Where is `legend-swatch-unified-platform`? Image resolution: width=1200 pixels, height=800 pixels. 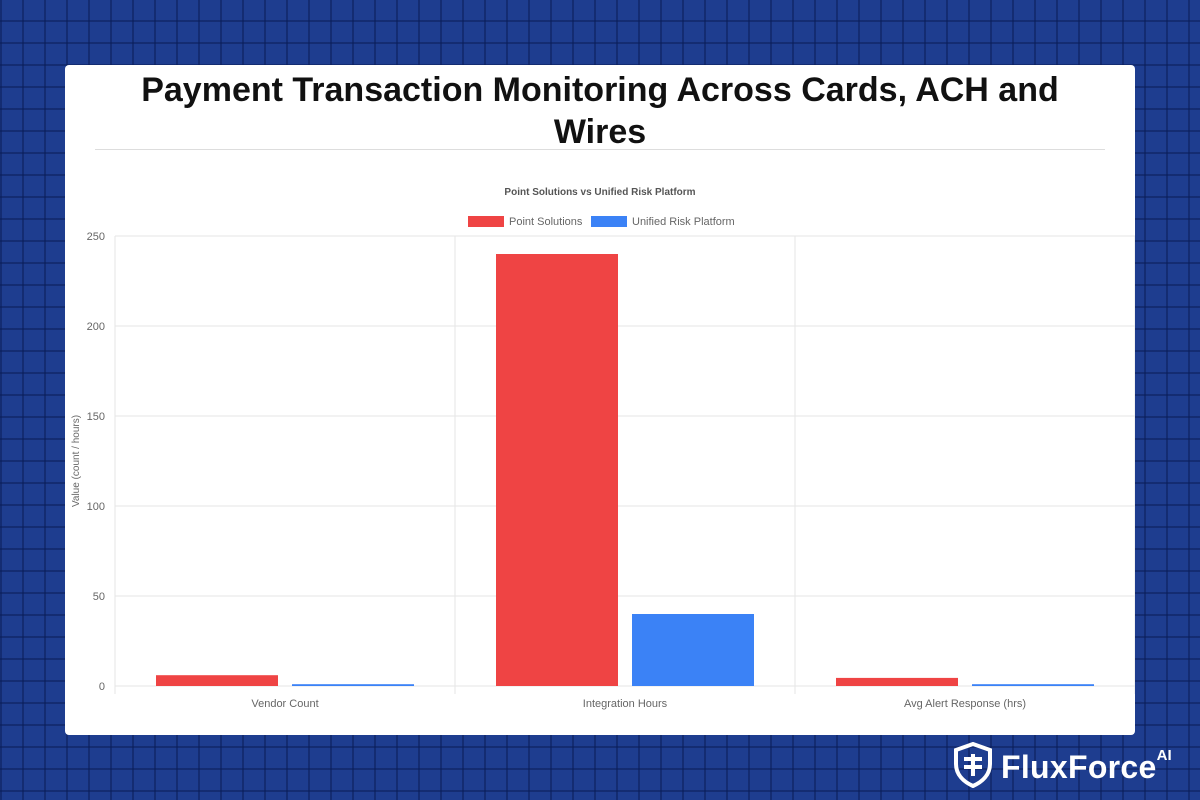
legend-swatch-unified-platform is located at coordinates (609, 221).